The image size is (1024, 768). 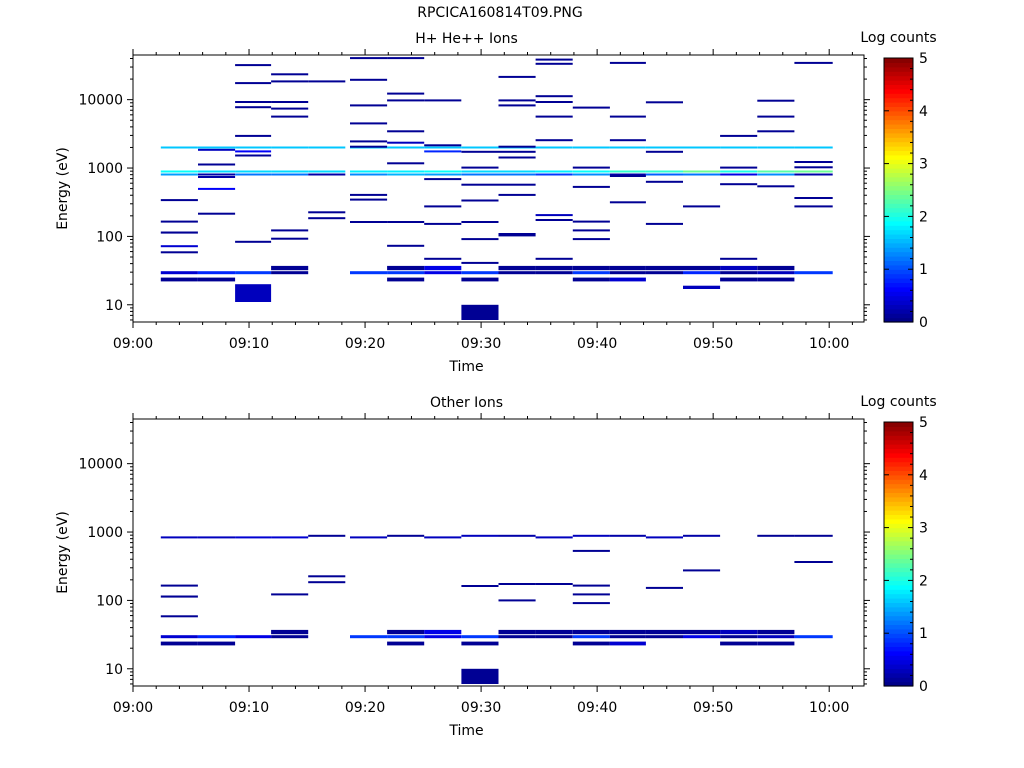 I want to click on panel1-colorbar-frame, so click(x=898, y=190).